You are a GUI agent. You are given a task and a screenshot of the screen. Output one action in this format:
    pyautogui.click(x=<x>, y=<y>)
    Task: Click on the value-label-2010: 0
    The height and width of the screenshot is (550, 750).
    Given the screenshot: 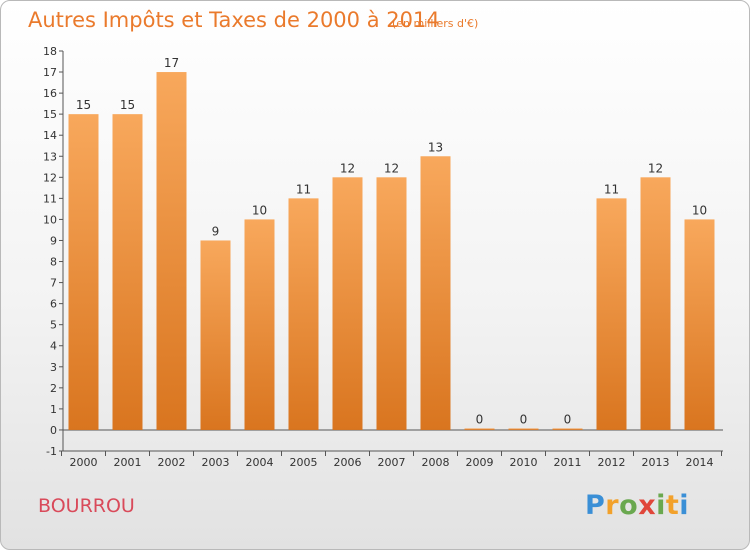 What is the action you would take?
    pyautogui.click(x=524, y=419)
    